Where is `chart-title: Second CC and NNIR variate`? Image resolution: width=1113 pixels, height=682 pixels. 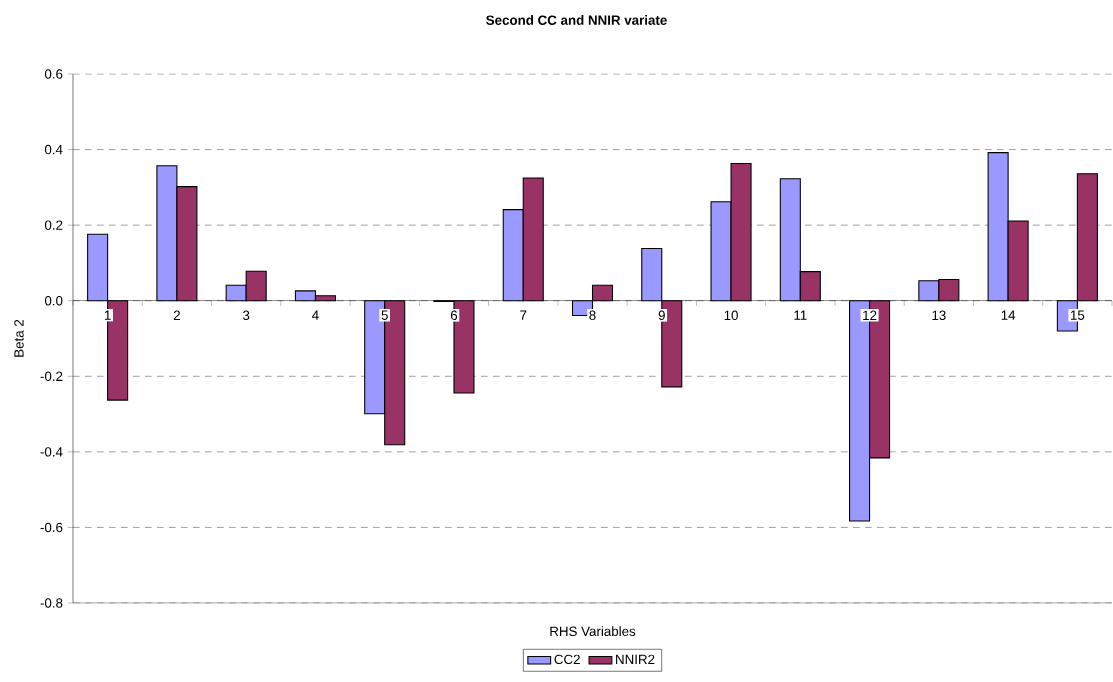
chart-title: Second CC and NNIR variate is located at coordinates (576, 20).